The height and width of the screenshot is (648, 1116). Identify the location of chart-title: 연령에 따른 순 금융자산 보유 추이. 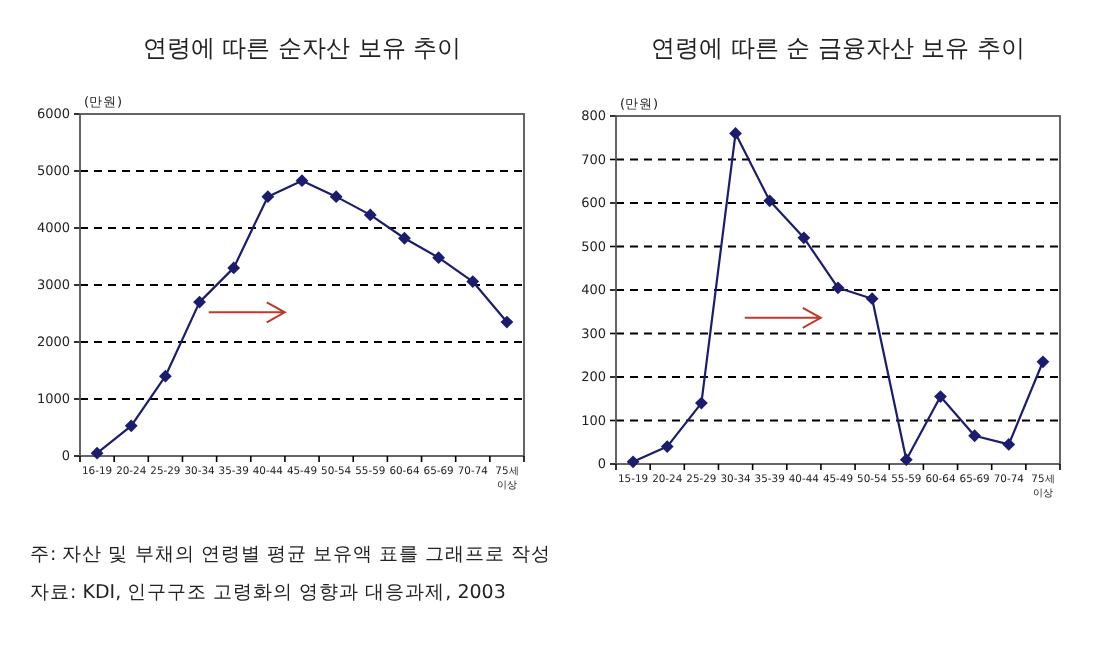
(838, 48).